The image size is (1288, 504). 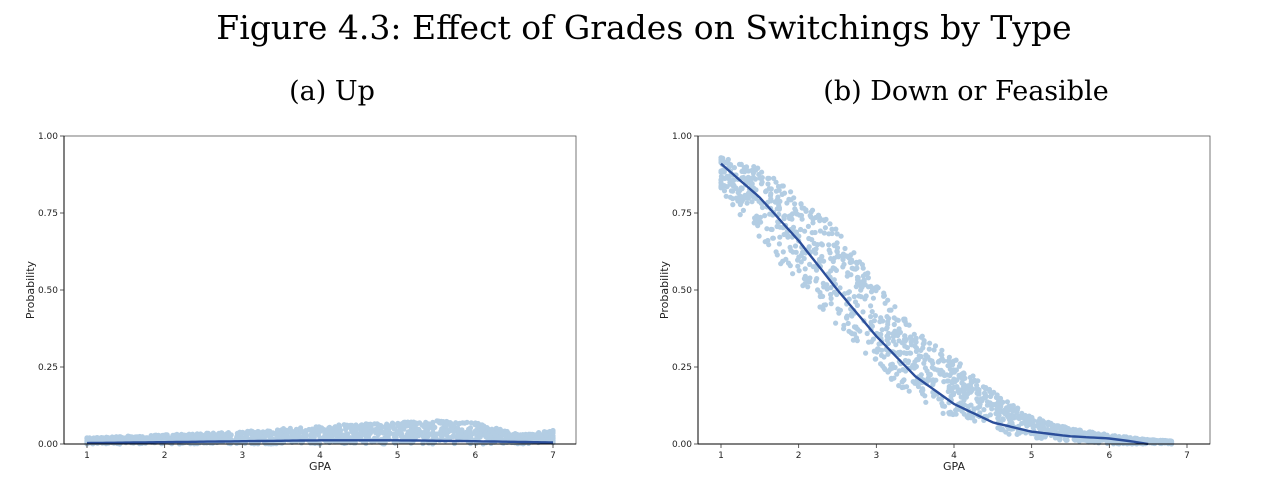 What do you see at coordinates (1032, 456) in the screenshot?
I see `x-tick-label: 5` at bounding box center [1032, 456].